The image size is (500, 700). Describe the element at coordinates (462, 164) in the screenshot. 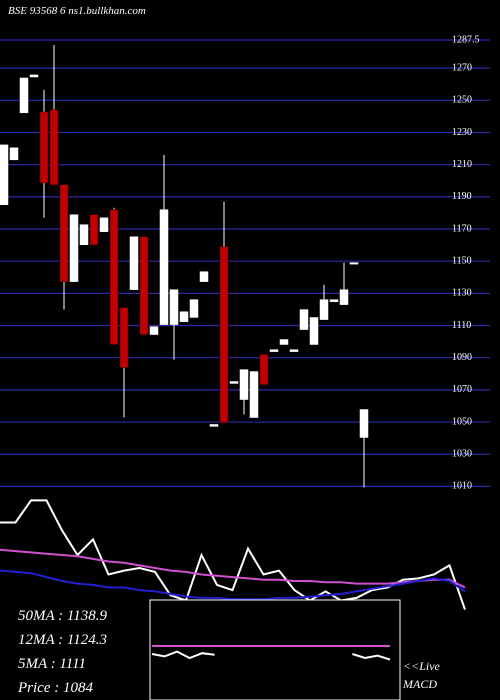

I see `y-tick-label: 1210` at that location.